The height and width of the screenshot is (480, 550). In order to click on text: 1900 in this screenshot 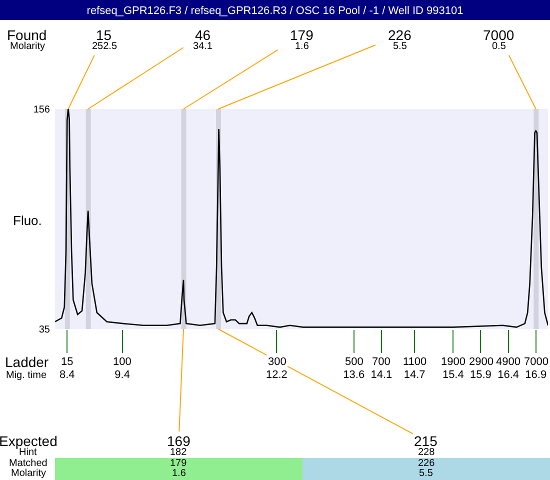, I will do `click(453, 362)`.